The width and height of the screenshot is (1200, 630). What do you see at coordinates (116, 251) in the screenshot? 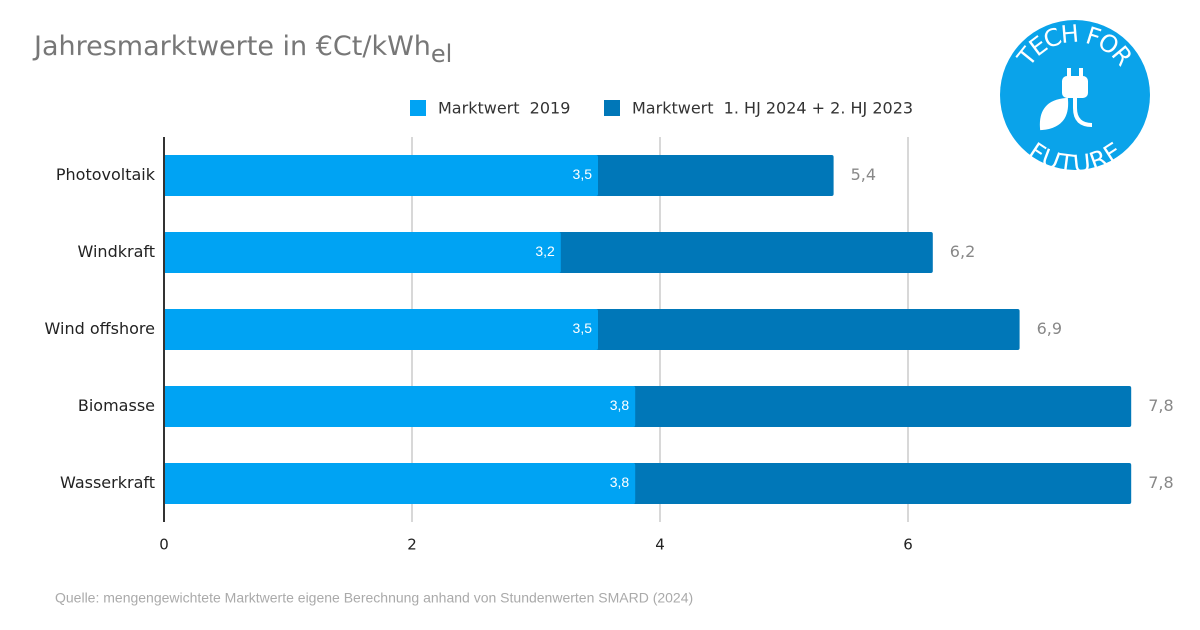
I see `y-tick-label: Windkraft` at bounding box center [116, 251].